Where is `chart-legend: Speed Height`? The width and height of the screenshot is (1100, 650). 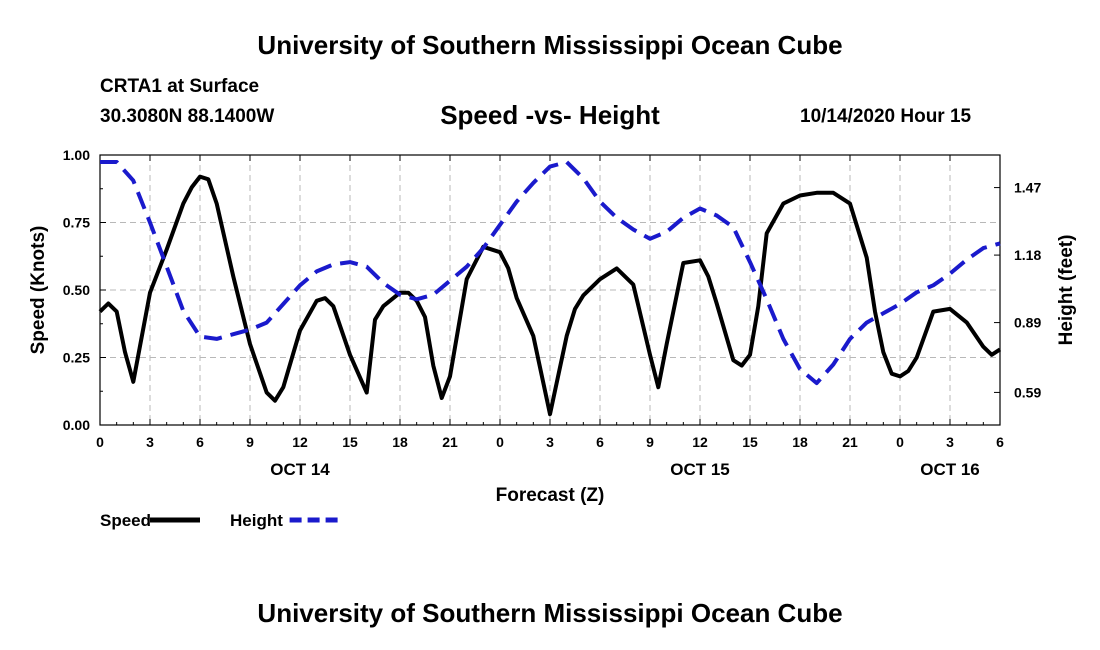 chart-legend: Speed Height is located at coordinates (220, 520).